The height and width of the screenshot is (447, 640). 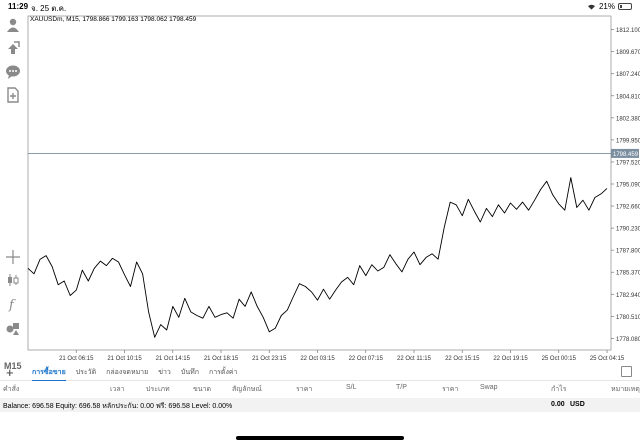 What do you see at coordinates (10, 372) in the screenshot?
I see `add-icon: +` at bounding box center [10, 372].